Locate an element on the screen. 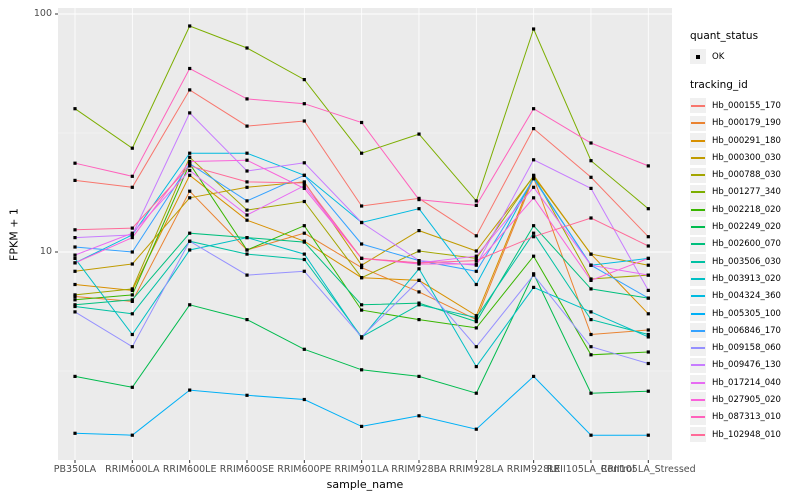 The image size is (800, 500). x-tick-label-PB350LA: PB350LA is located at coordinates (75, 469).